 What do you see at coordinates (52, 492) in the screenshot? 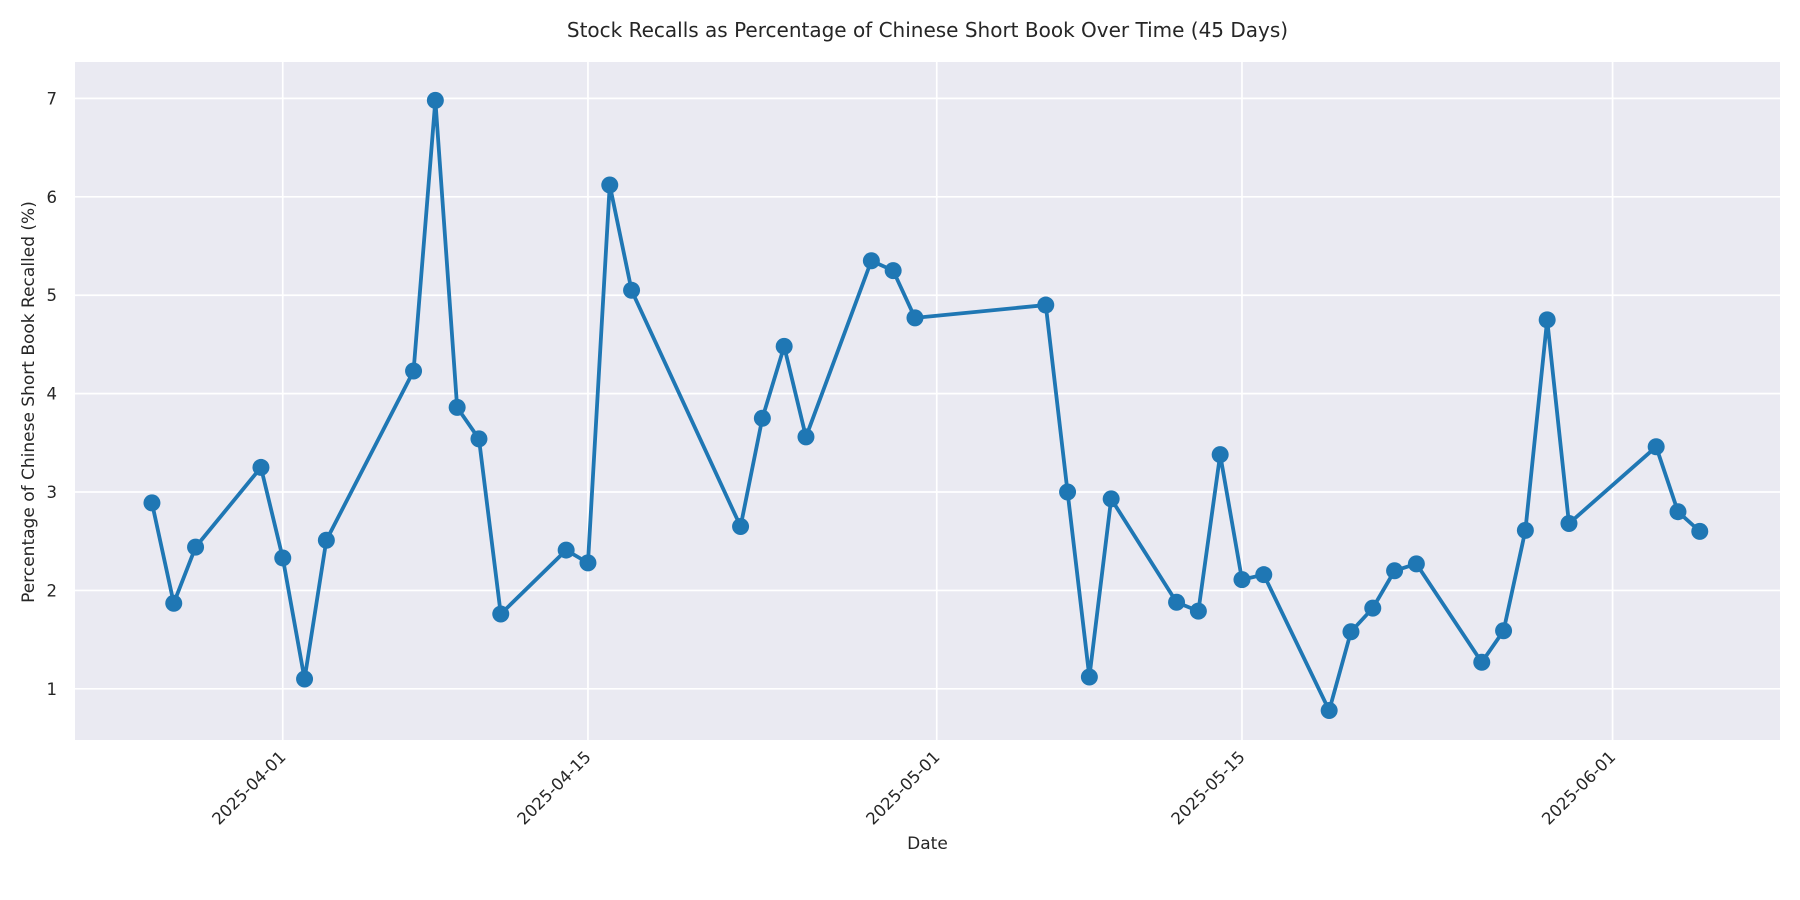
I see `y-tick-label: 3` at bounding box center [52, 492].